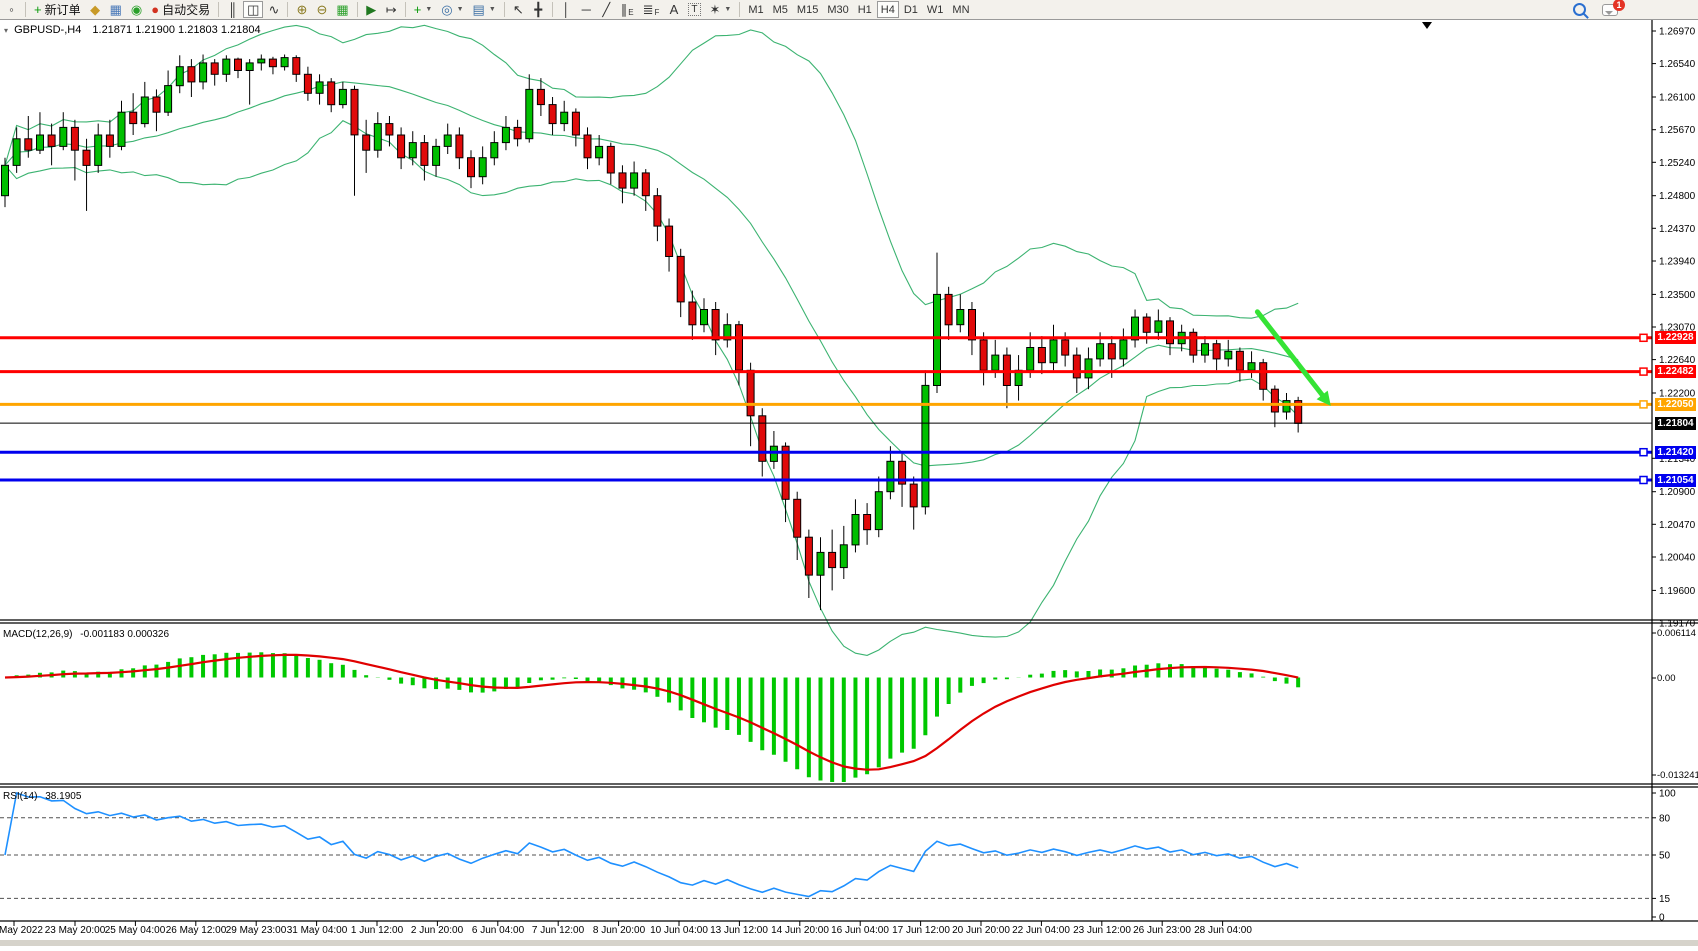 The width and height of the screenshot is (1698, 951). I want to click on time-axis-label: 29 May 23:00, so click(256, 930).